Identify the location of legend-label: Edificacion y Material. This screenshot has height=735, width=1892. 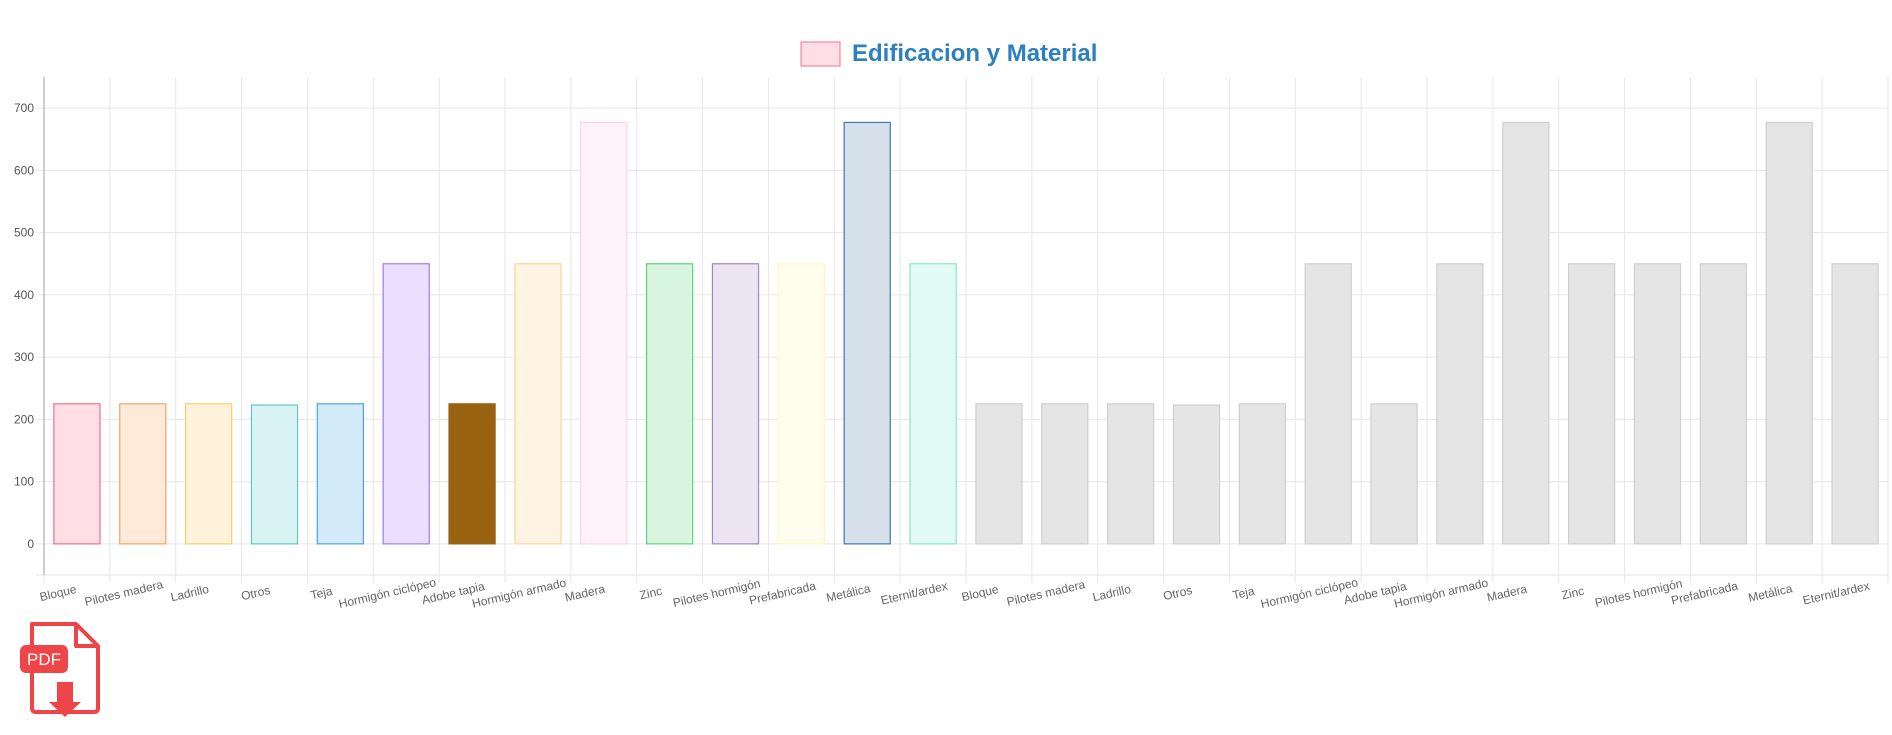
(974, 53).